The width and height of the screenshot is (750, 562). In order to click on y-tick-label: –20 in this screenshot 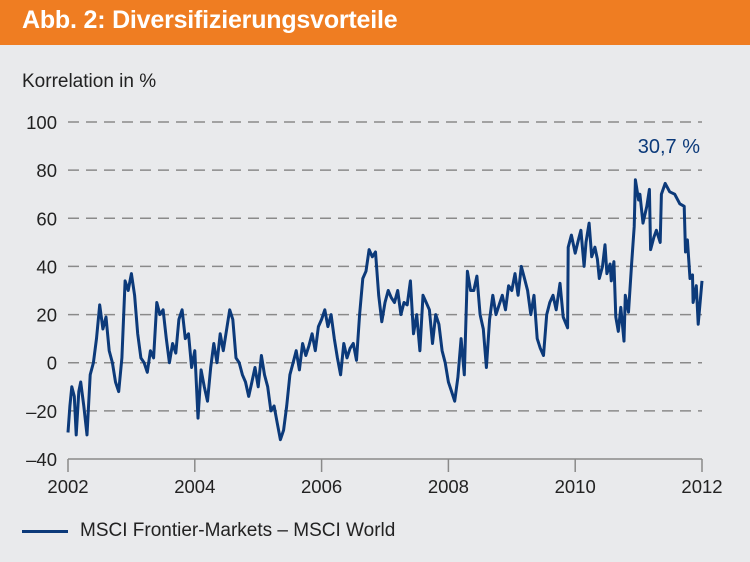, I will do `click(41, 411)`.